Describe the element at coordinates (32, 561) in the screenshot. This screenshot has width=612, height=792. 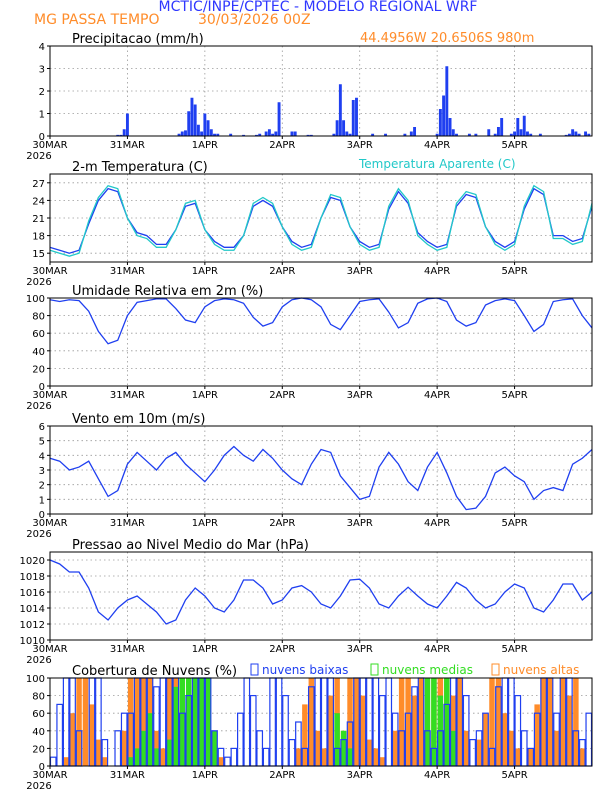
I see `y-tick-label: 1020` at that location.